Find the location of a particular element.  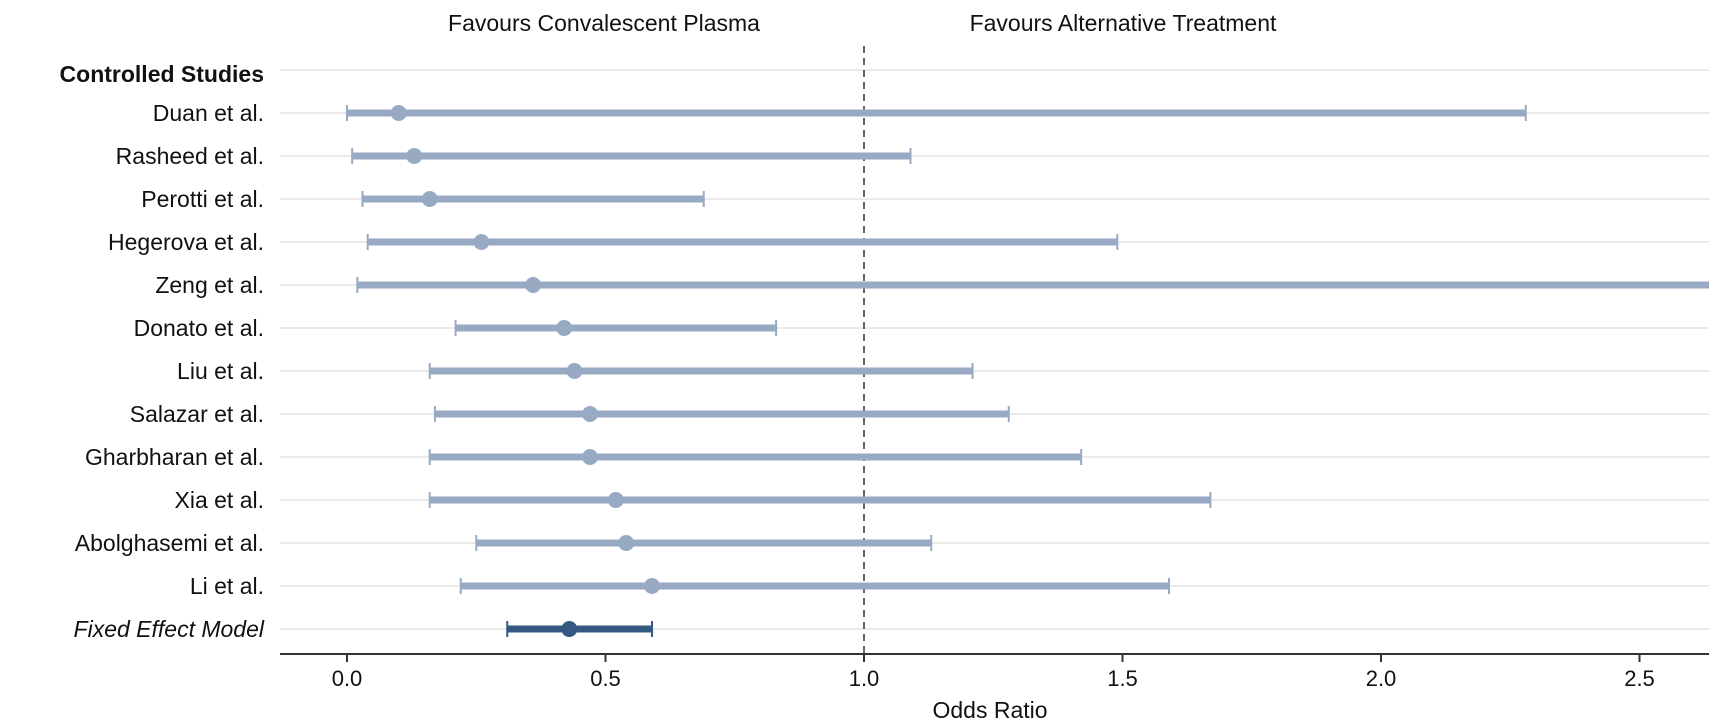

study-row: Perotti et al. is located at coordinates (423, 199).